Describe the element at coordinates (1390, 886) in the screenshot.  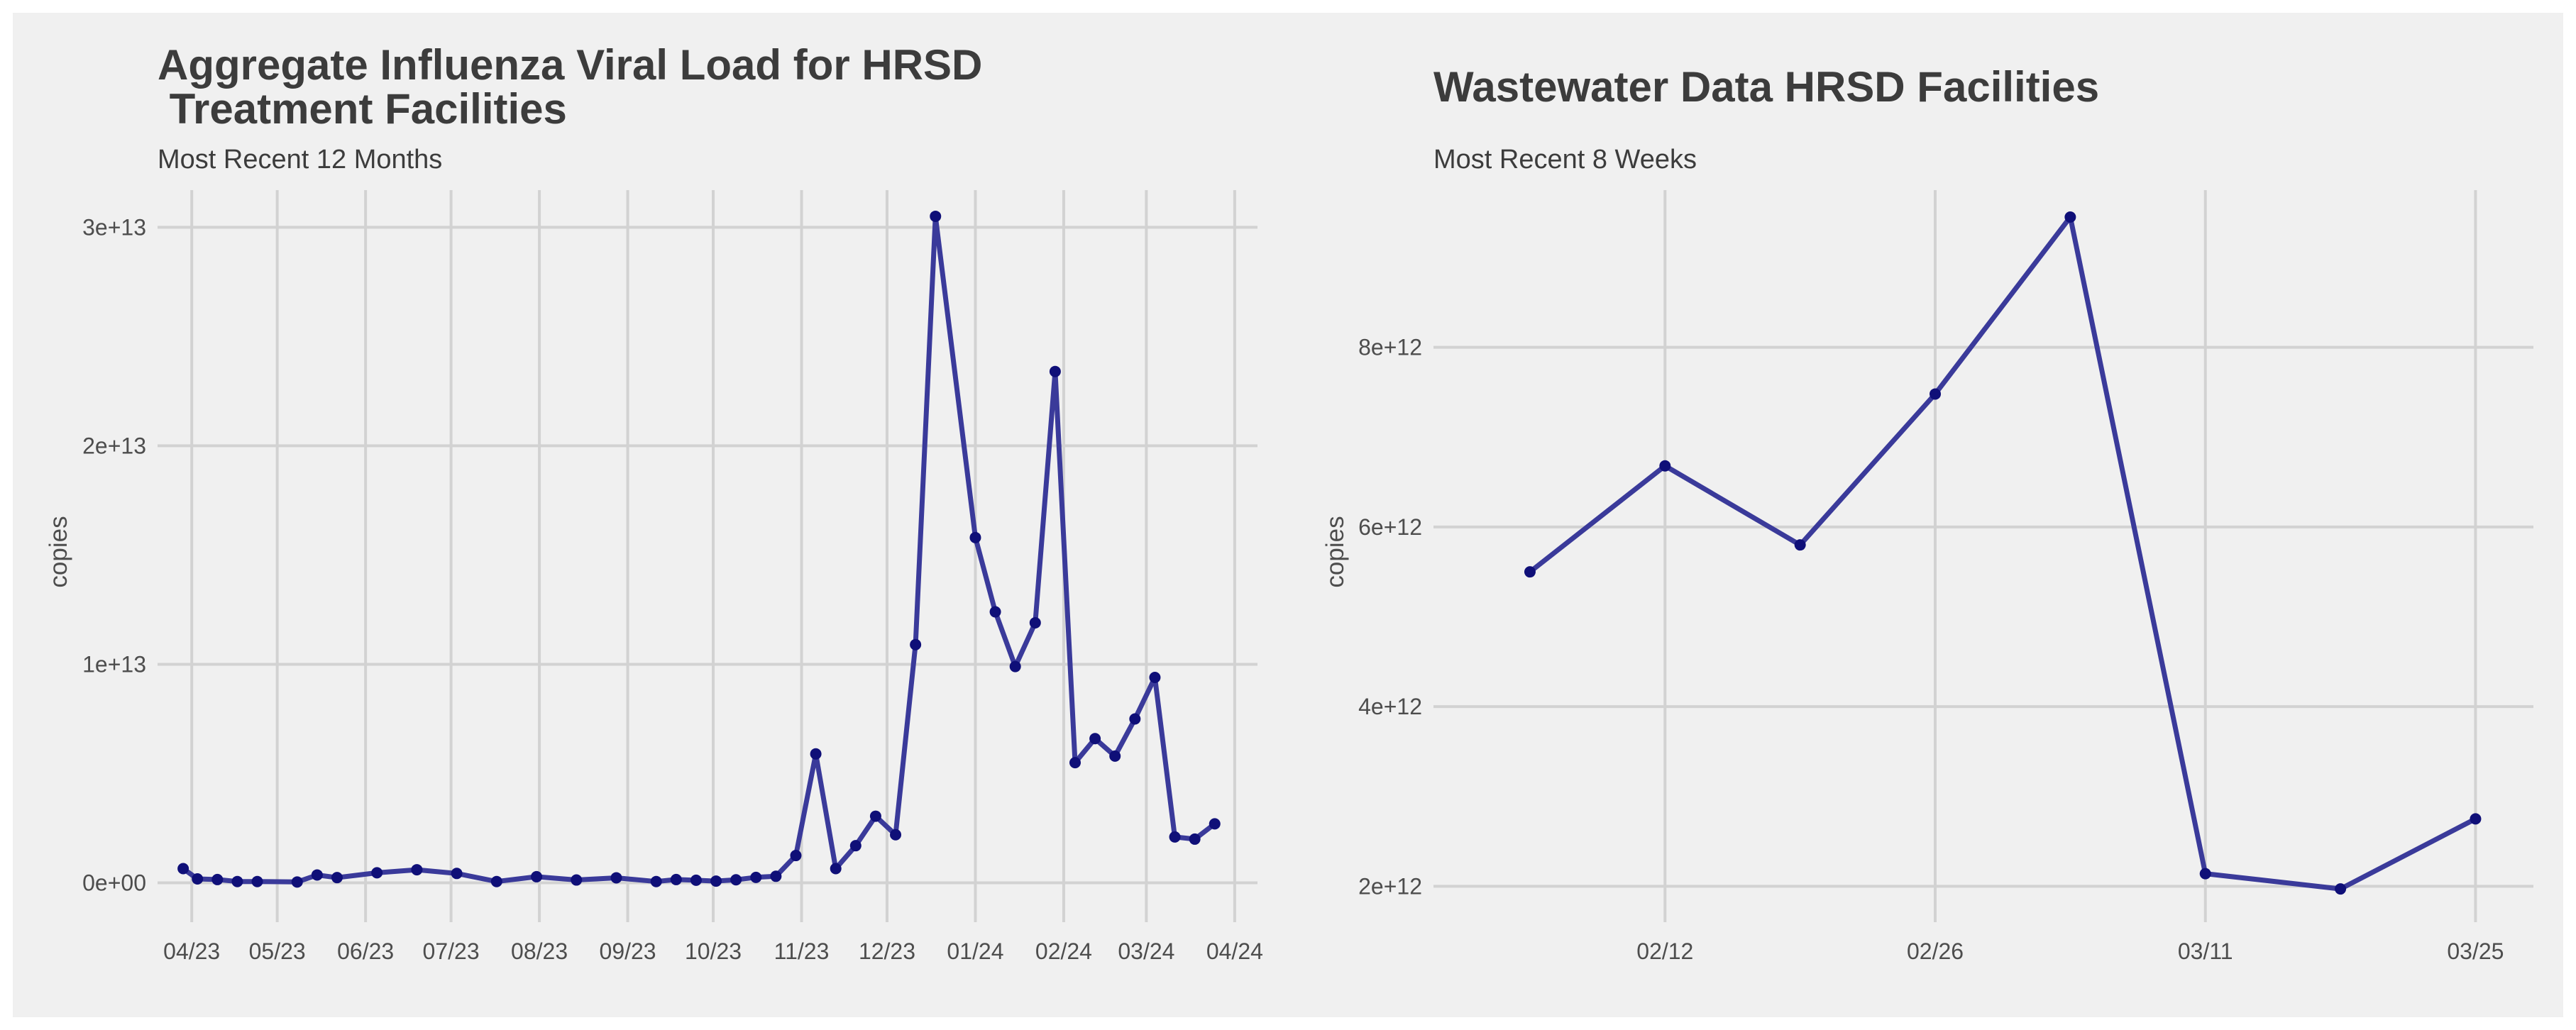
I see `y-tick-label: 2e+12` at that location.